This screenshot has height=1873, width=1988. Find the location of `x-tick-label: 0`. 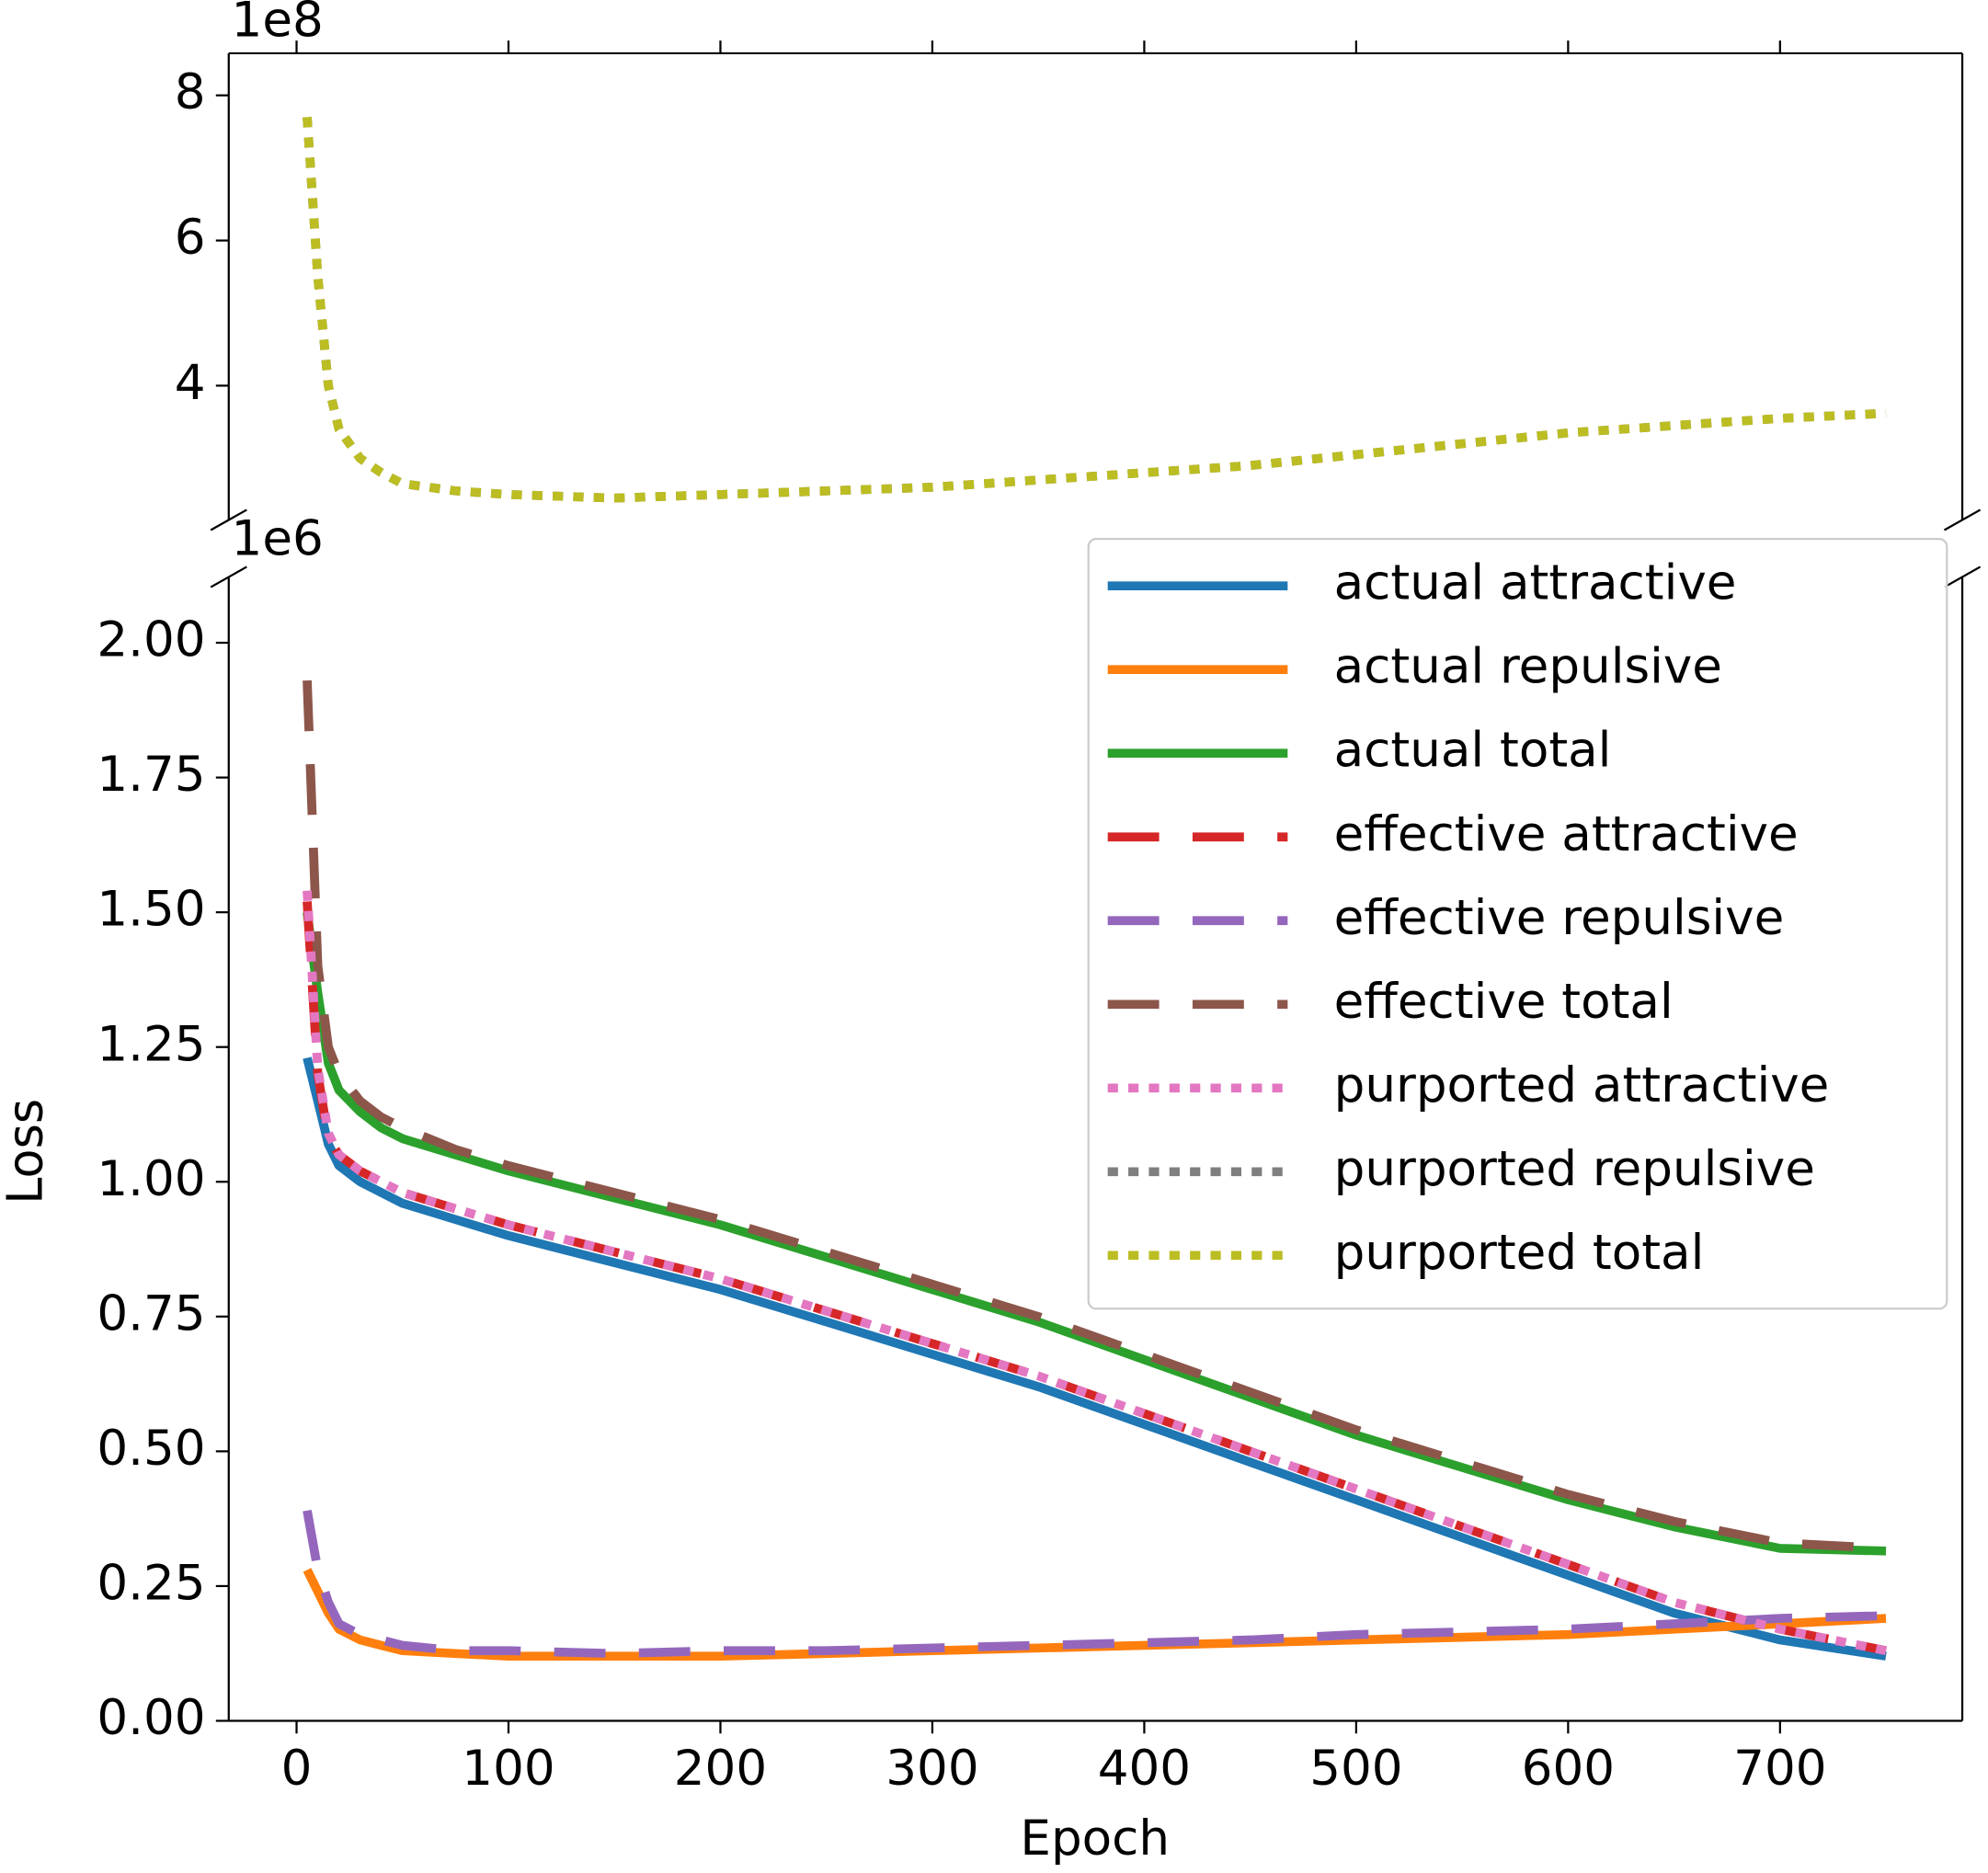

x-tick-label: 0 is located at coordinates (297, 1770).